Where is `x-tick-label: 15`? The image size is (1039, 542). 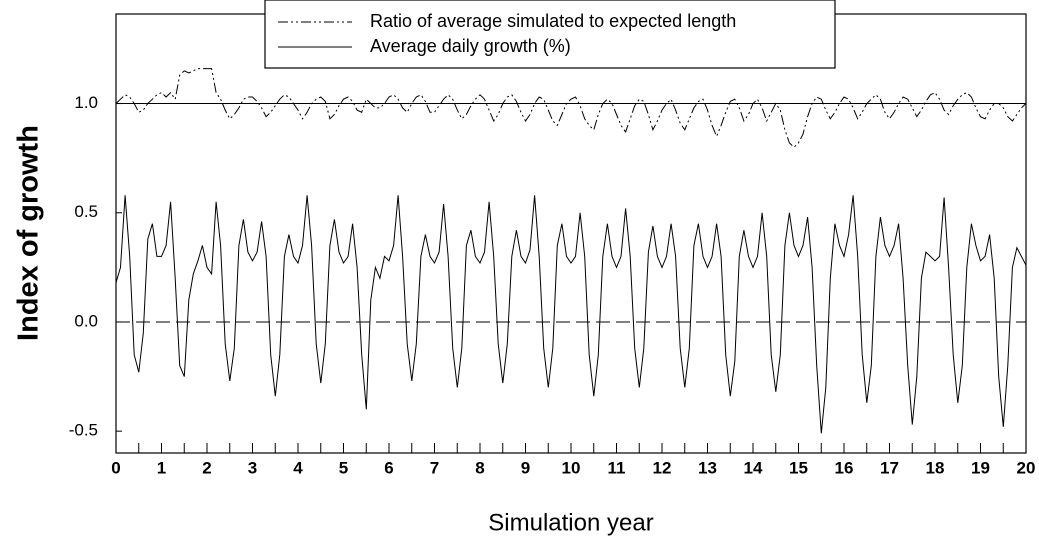
x-tick-label: 15 is located at coordinates (798, 467).